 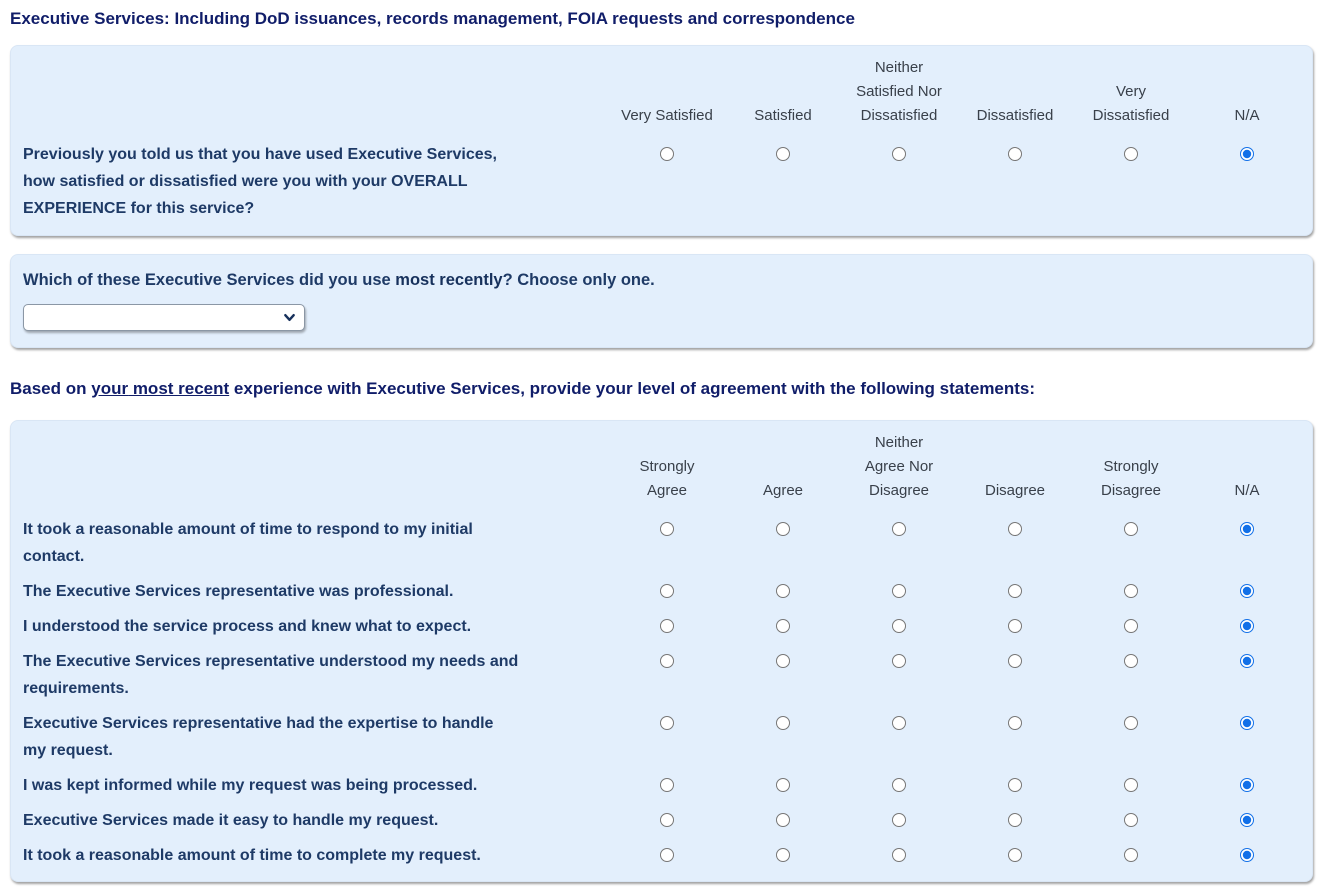 What do you see at coordinates (783, 154) in the screenshot?
I see `radio-satisfied` at bounding box center [783, 154].